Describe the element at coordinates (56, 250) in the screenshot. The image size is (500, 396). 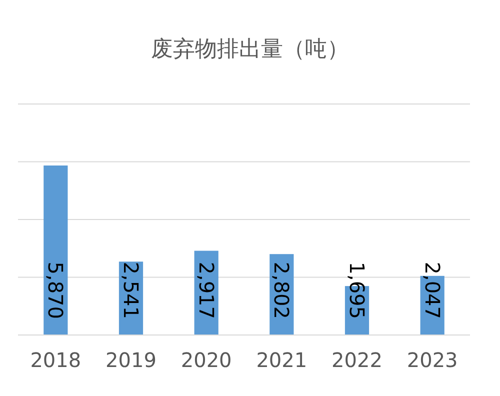
I see `bar` at that location.